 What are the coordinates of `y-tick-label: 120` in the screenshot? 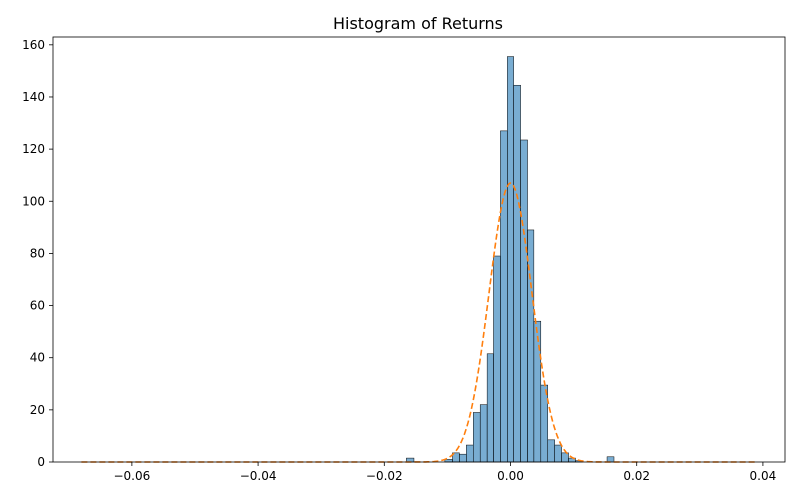 It's located at (33, 149).